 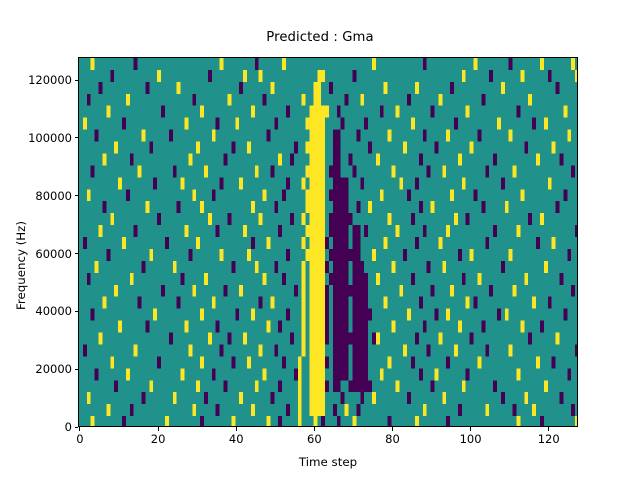 What do you see at coordinates (158, 439) in the screenshot?
I see `x-tick-label: 20` at bounding box center [158, 439].